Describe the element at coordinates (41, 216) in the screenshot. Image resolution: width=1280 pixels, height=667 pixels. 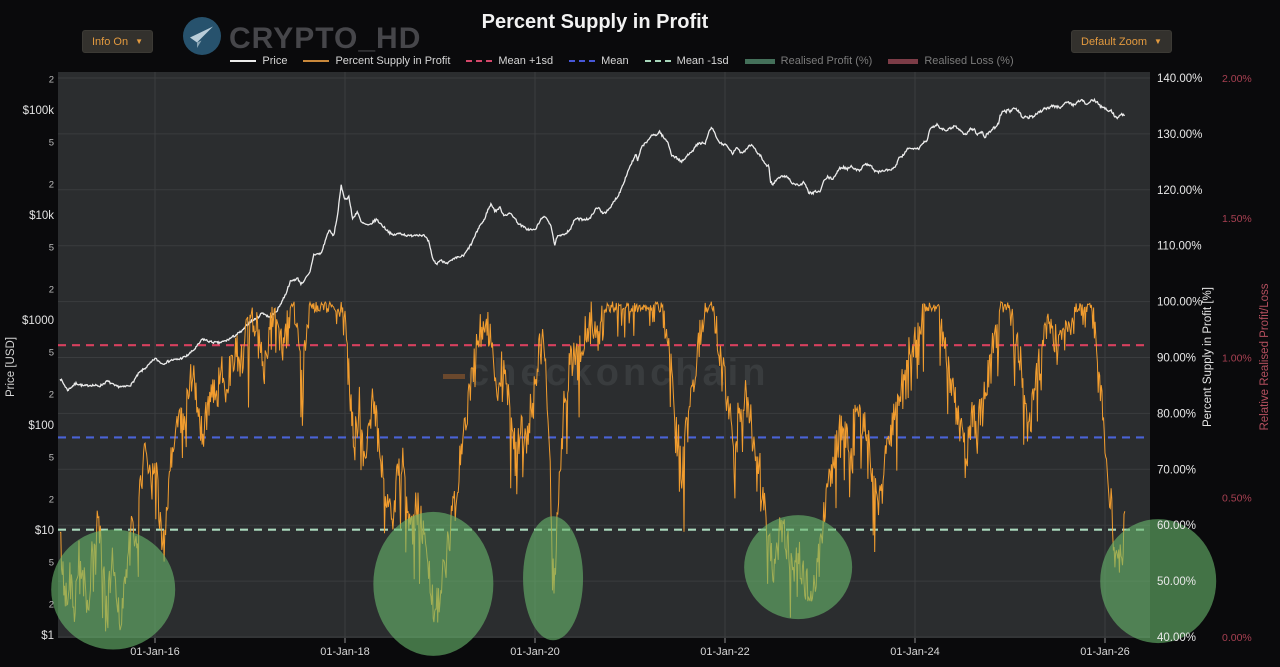
I see `price-tick-label: $10k` at that location.